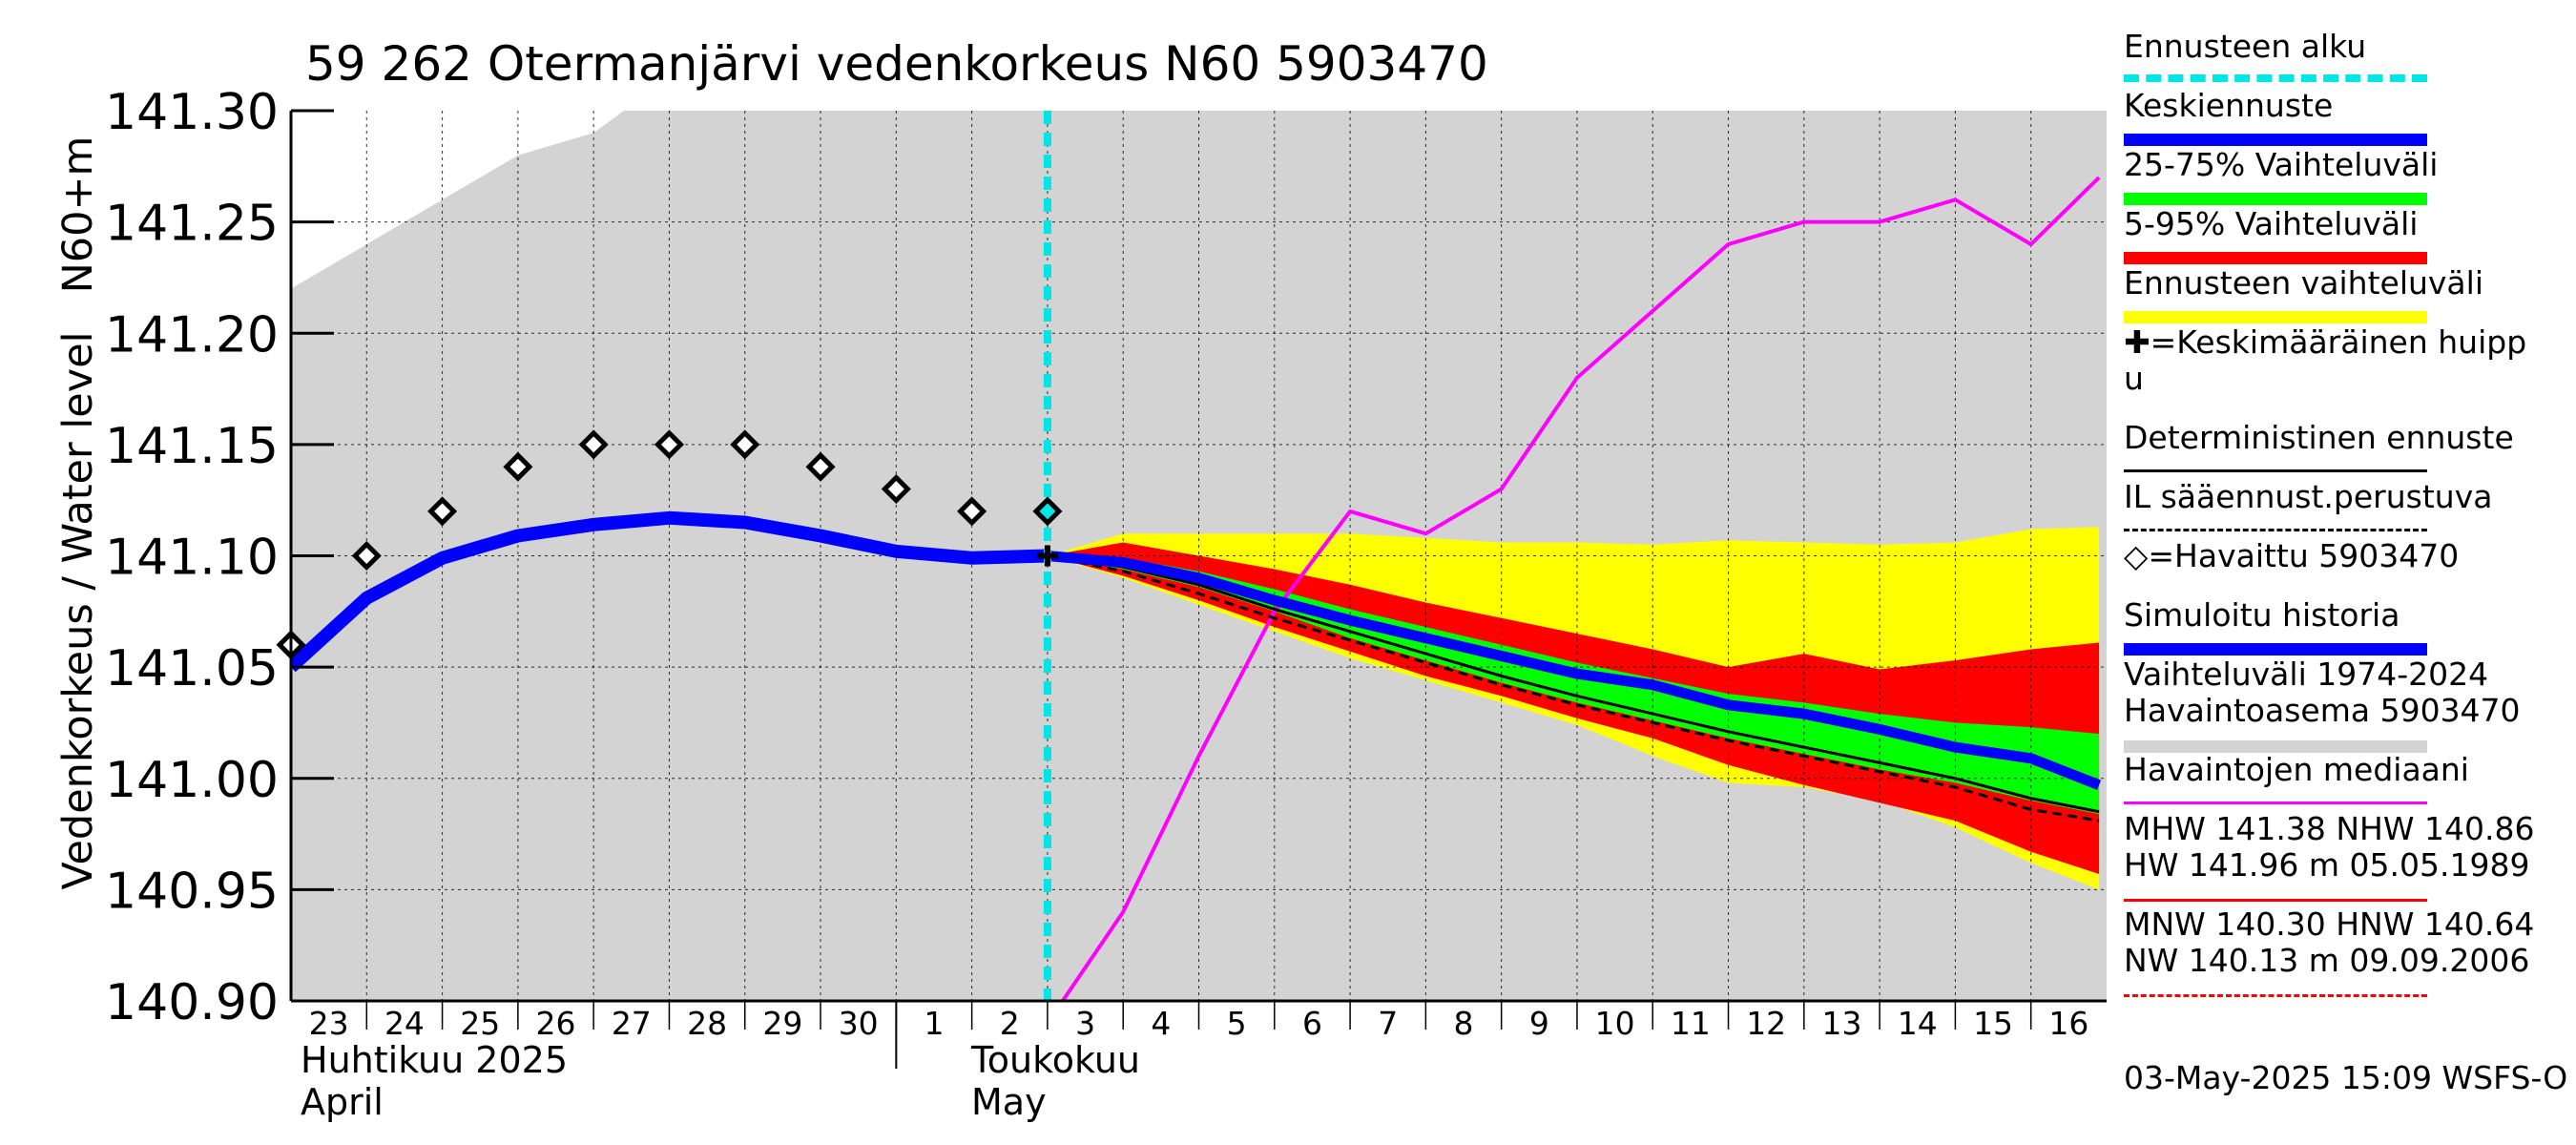 The width and height of the screenshot is (2576, 1145). I want to click on legend-label: Keskiennuste, so click(2229, 106).